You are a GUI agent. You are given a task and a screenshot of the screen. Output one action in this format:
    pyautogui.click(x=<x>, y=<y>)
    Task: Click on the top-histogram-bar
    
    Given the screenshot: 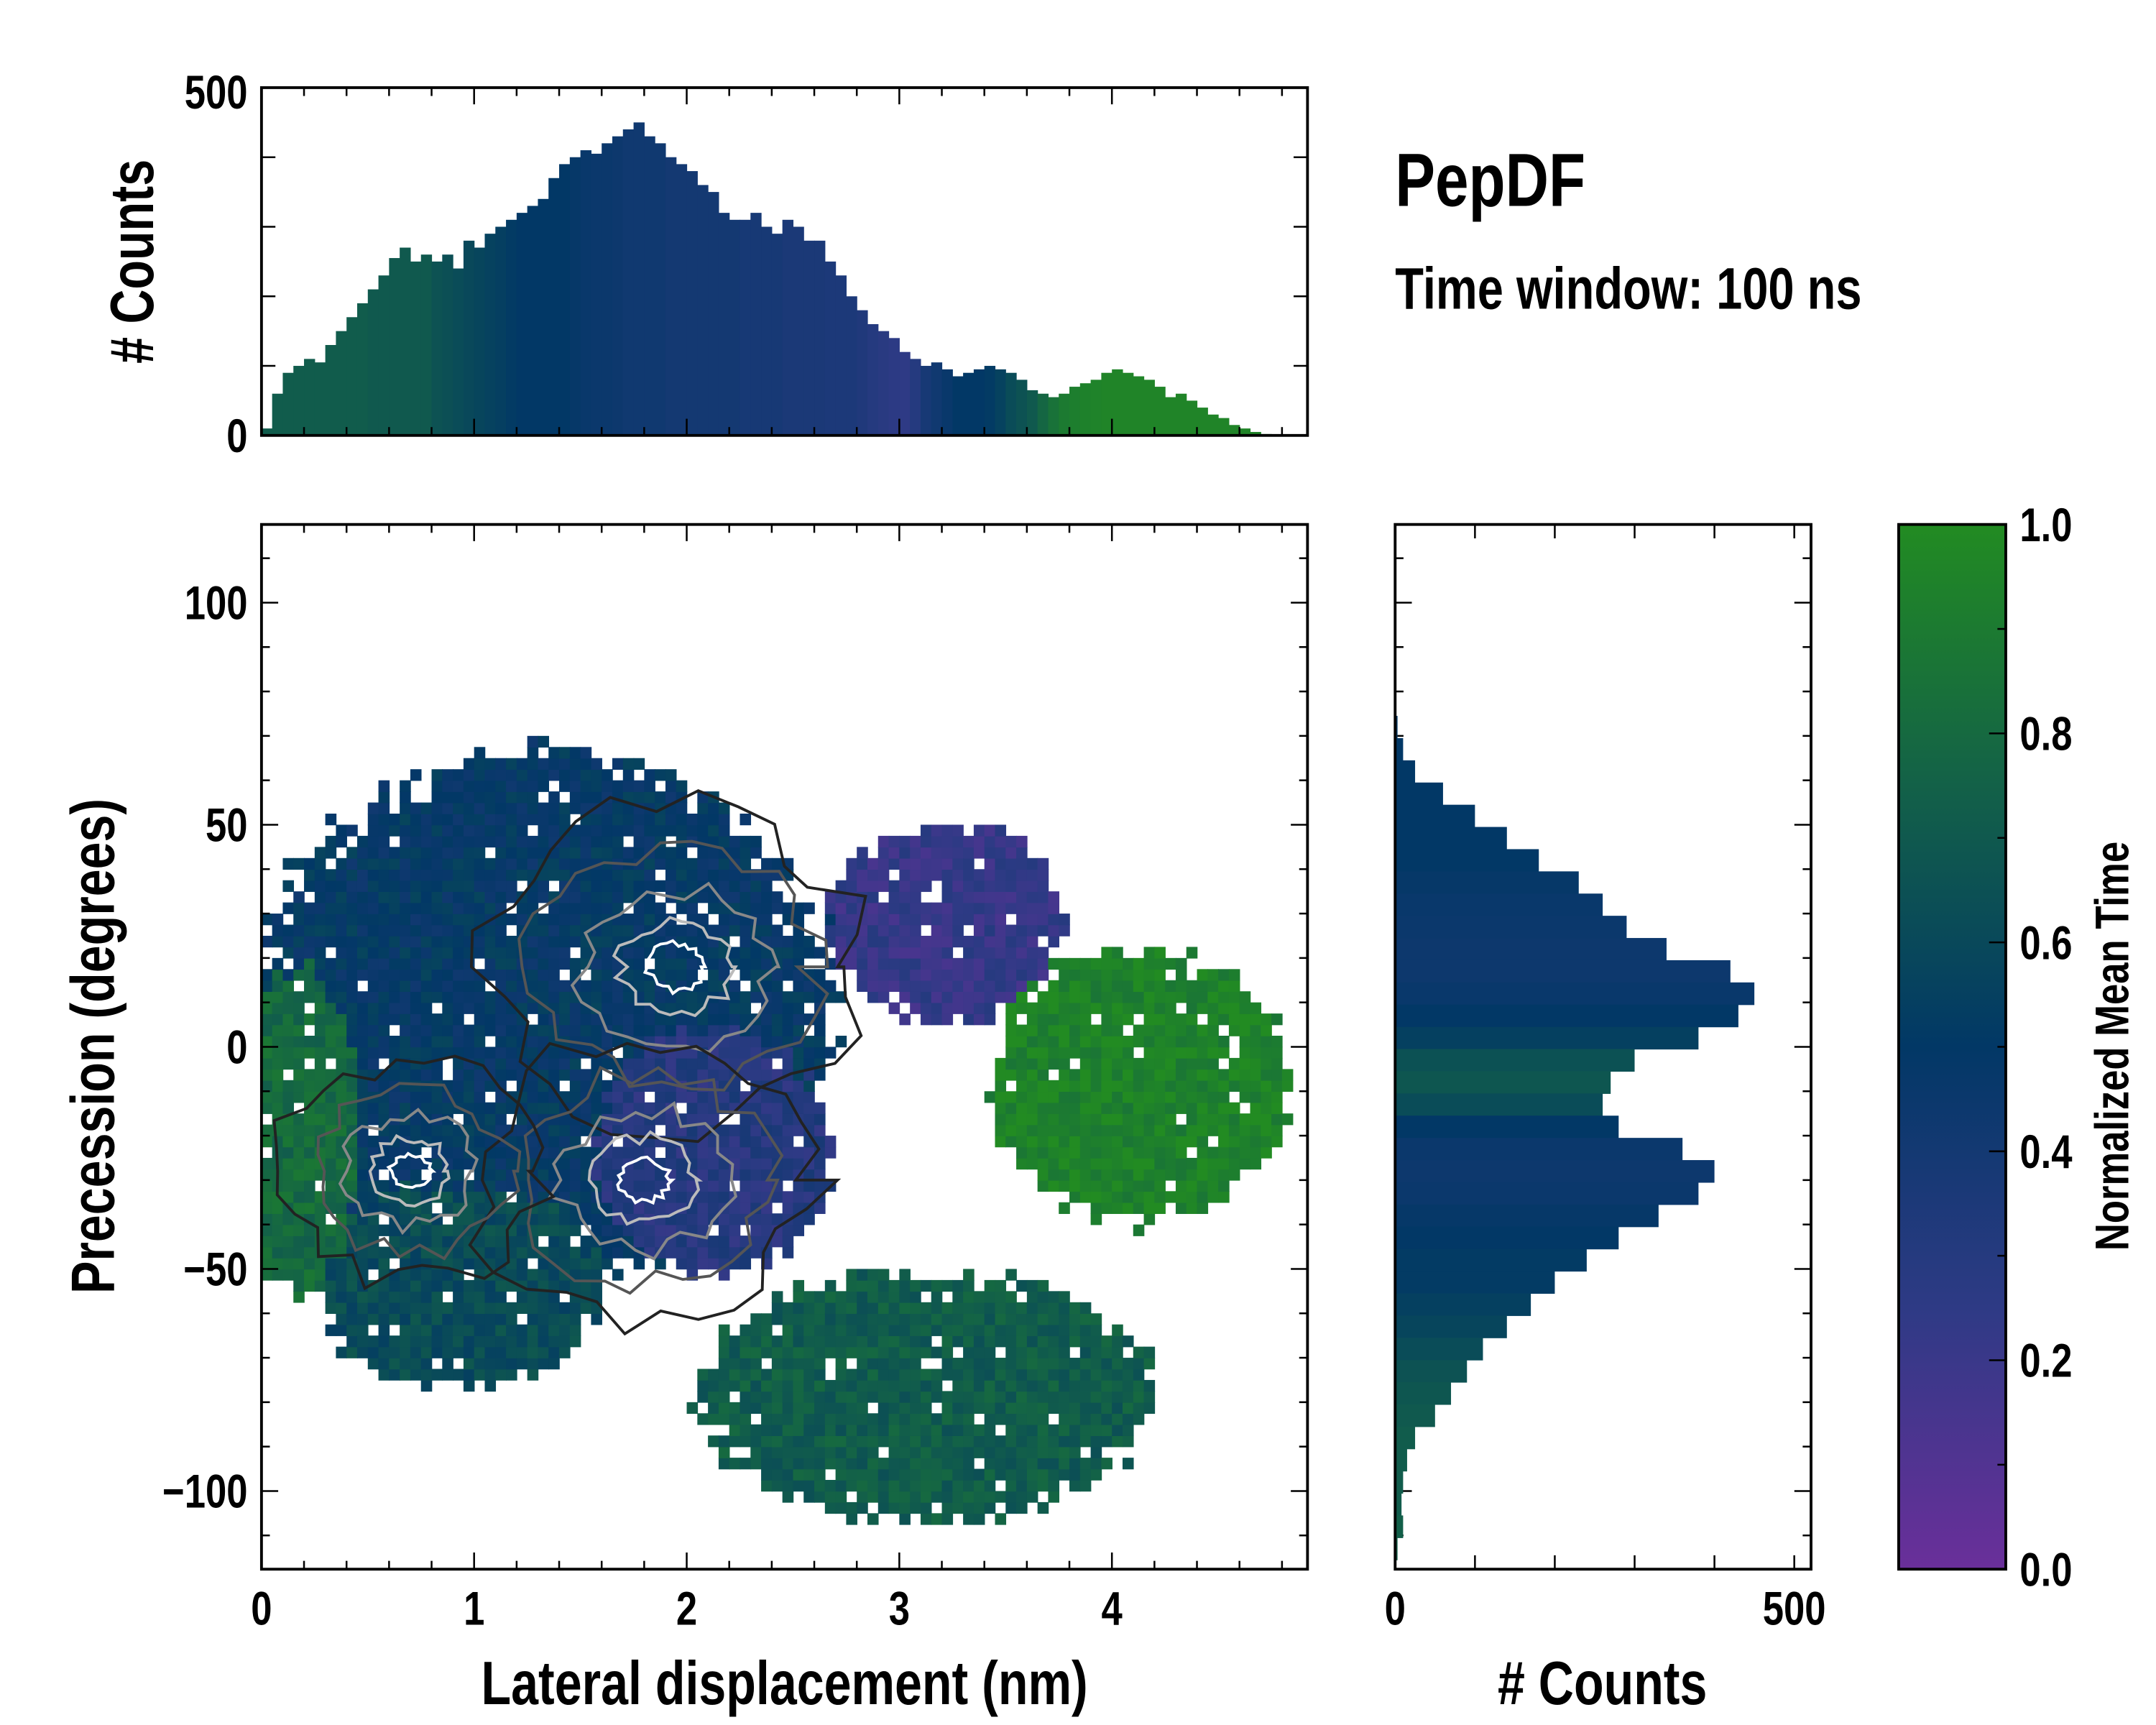 What is the action you would take?
    pyautogui.click(x=1117, y=402)
    